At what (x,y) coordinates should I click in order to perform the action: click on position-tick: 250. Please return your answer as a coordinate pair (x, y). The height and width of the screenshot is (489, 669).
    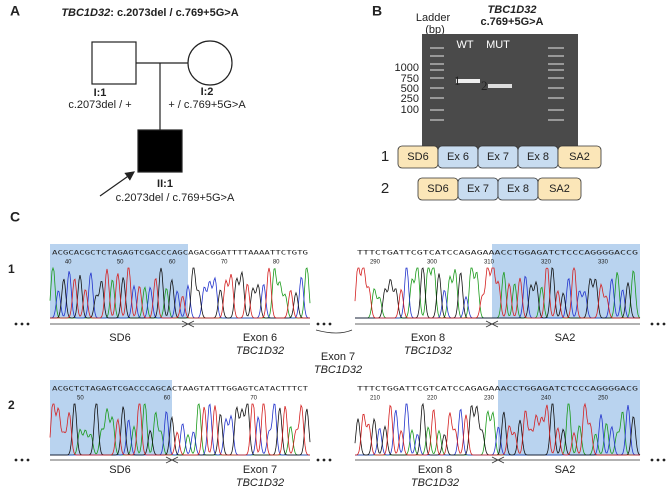
    Looking at the image, I should click on (603, 399).